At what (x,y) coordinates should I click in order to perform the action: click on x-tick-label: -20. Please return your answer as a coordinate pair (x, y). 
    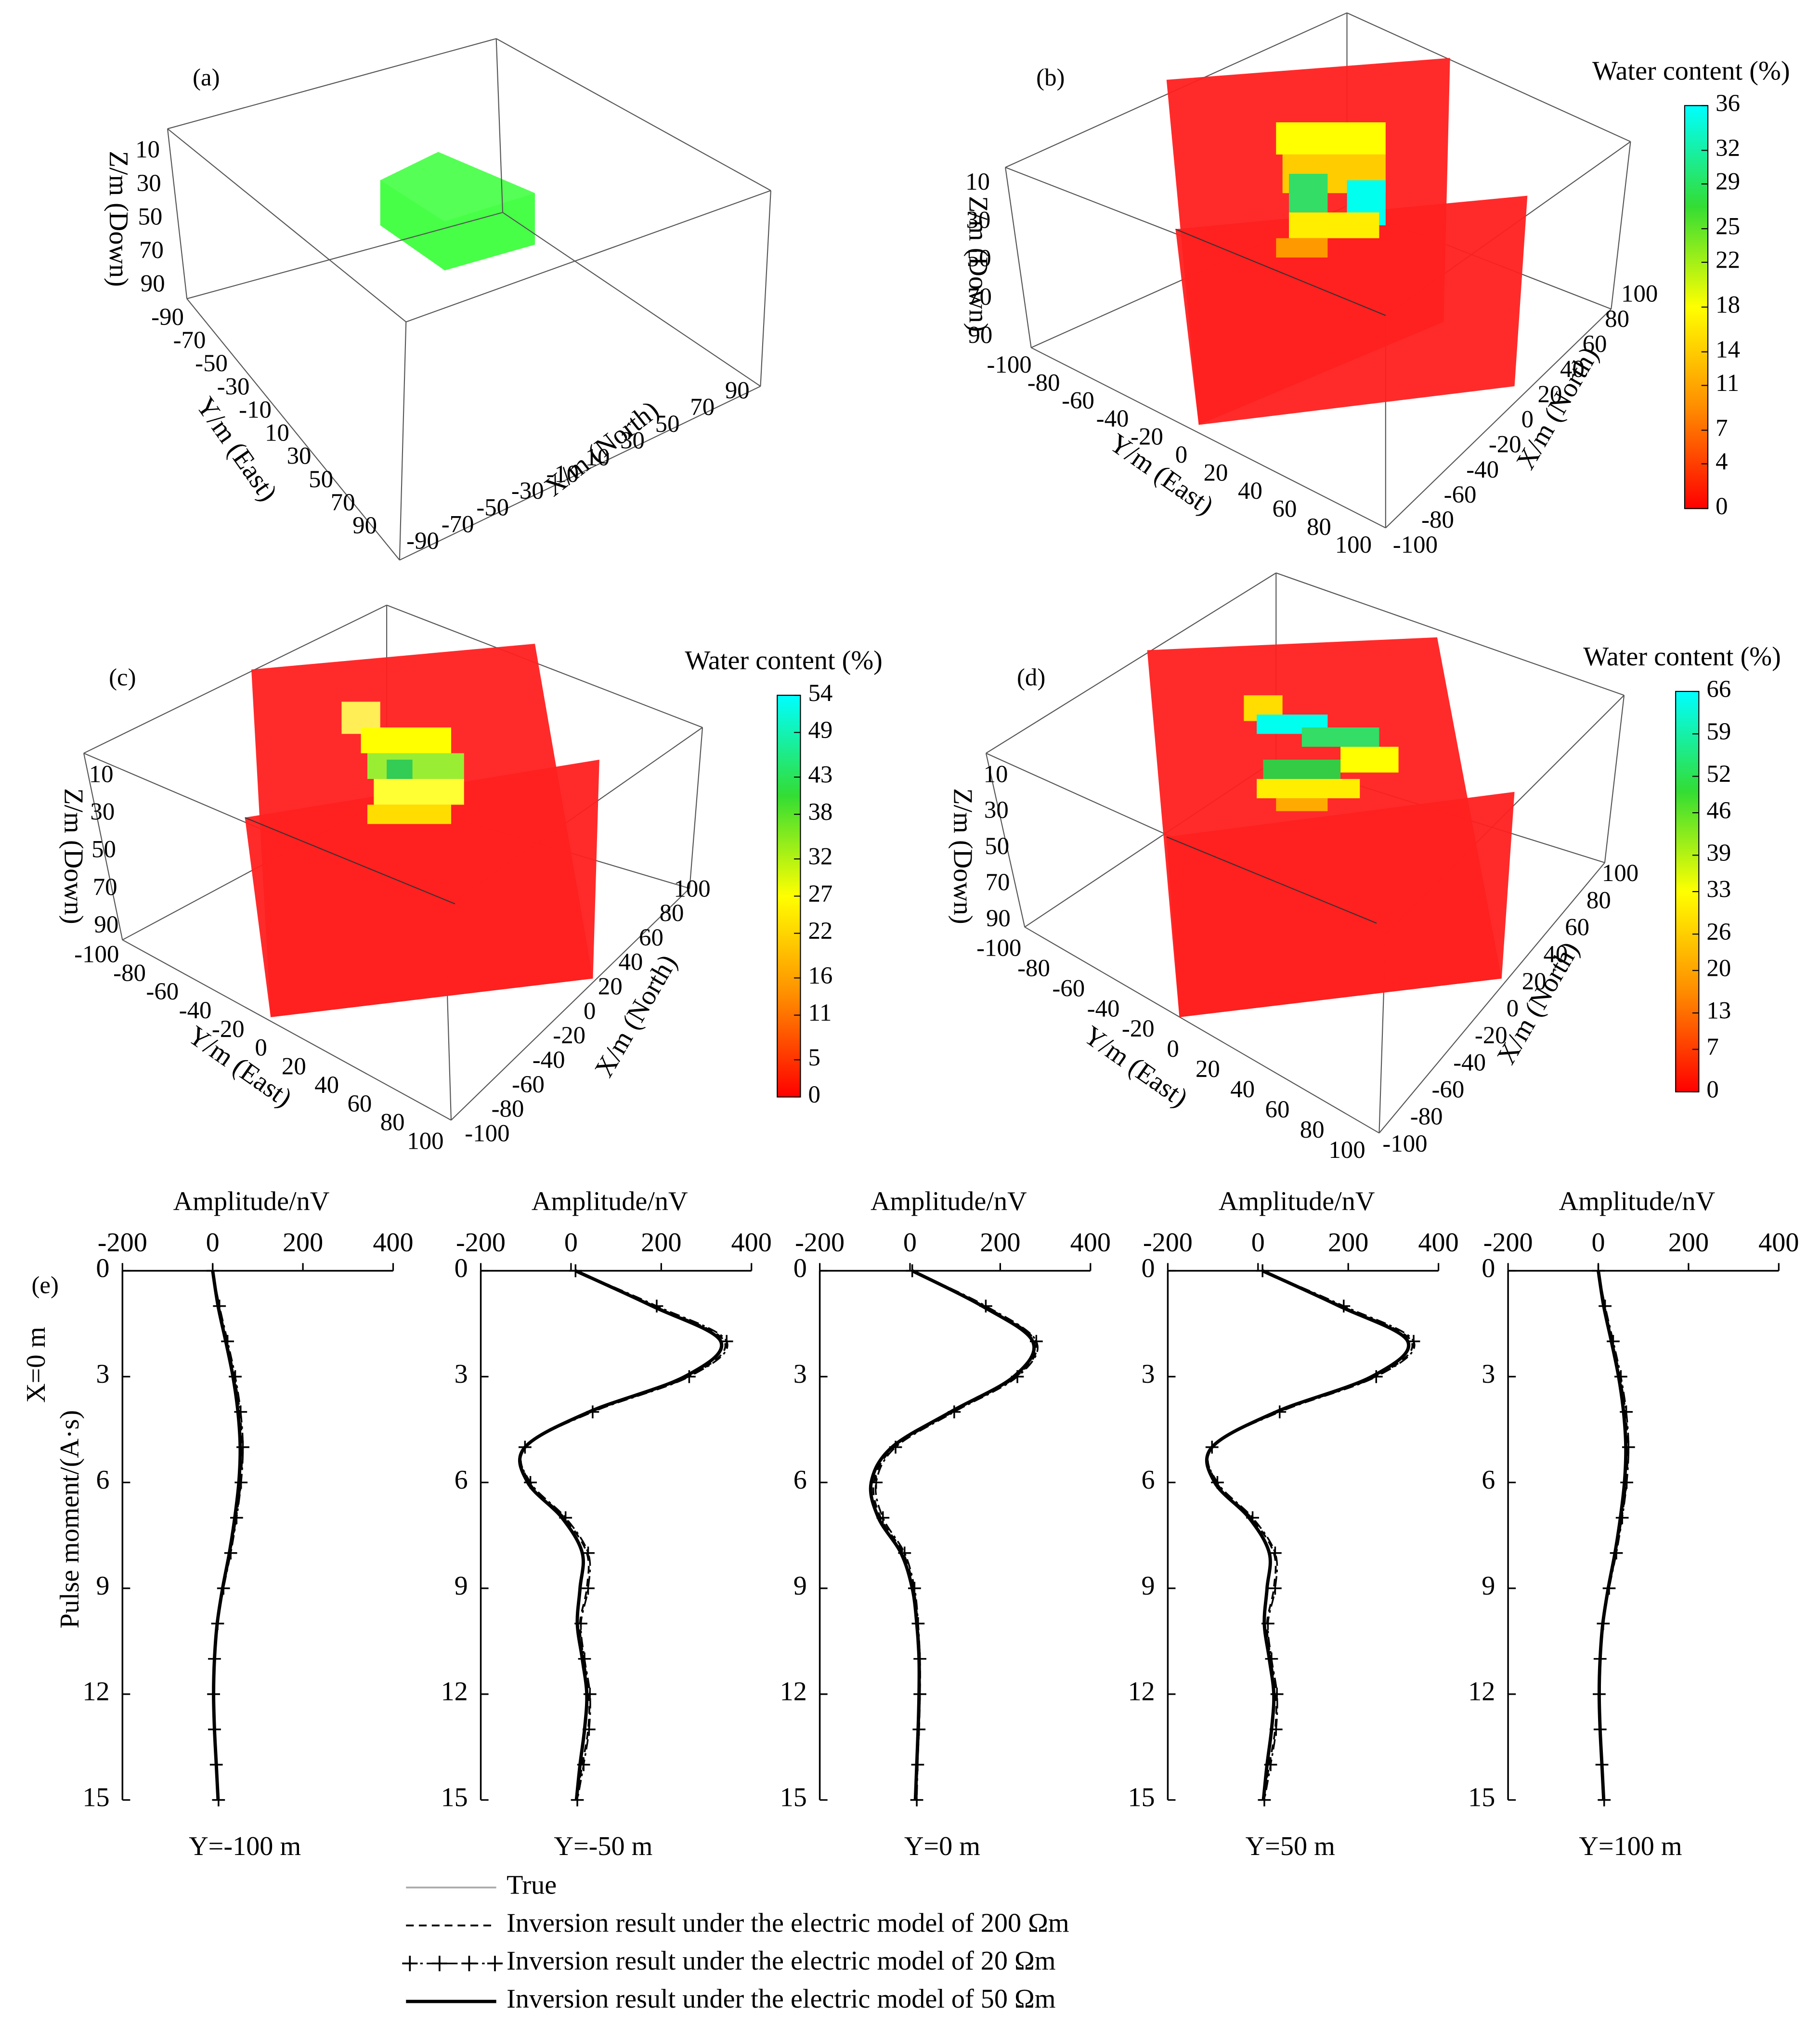
    Looking at the image, I should click on (1491, 1035).